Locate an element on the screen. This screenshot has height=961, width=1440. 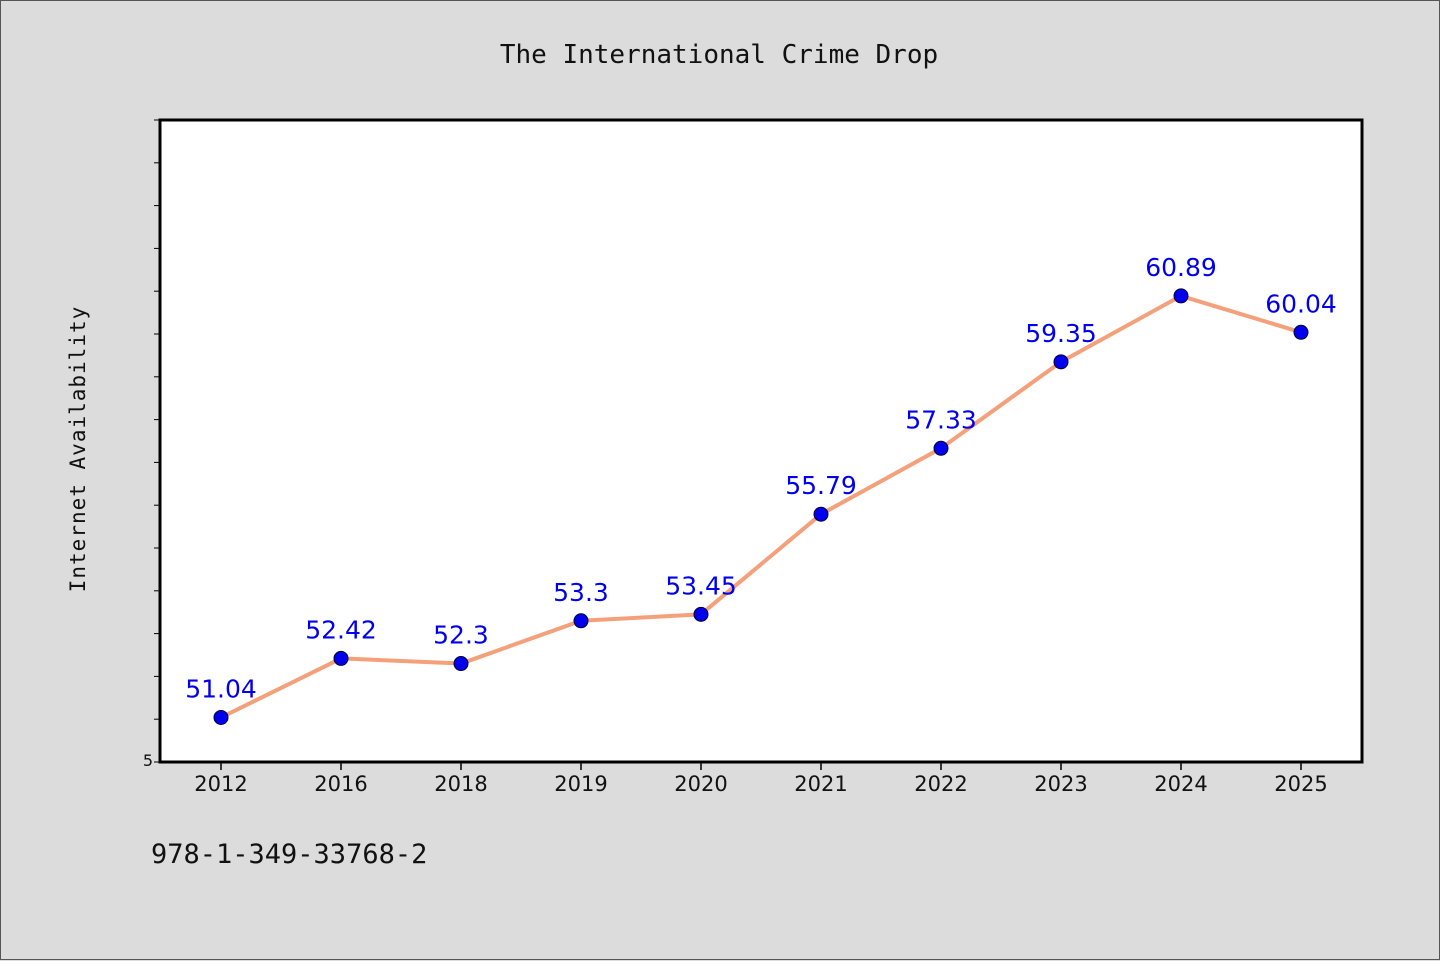
data-label: 52.42 is located at coordinates (341, 629).